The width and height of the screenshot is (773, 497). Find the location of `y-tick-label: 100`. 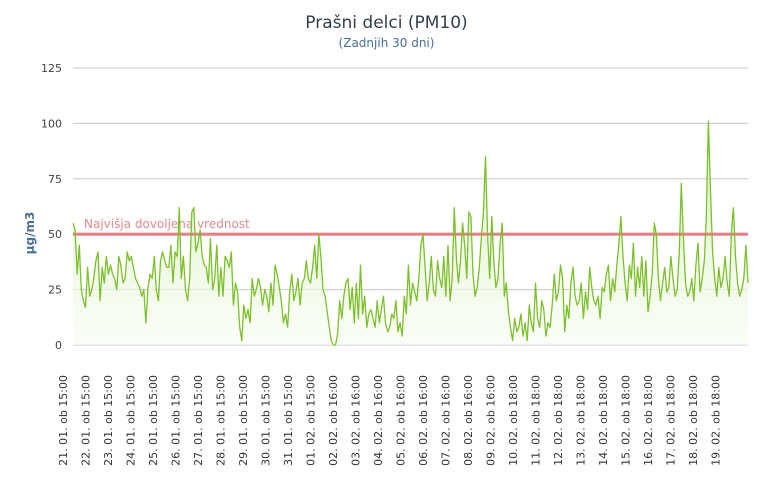

y-tick-label: 100 is located at coordinates (51, 123).